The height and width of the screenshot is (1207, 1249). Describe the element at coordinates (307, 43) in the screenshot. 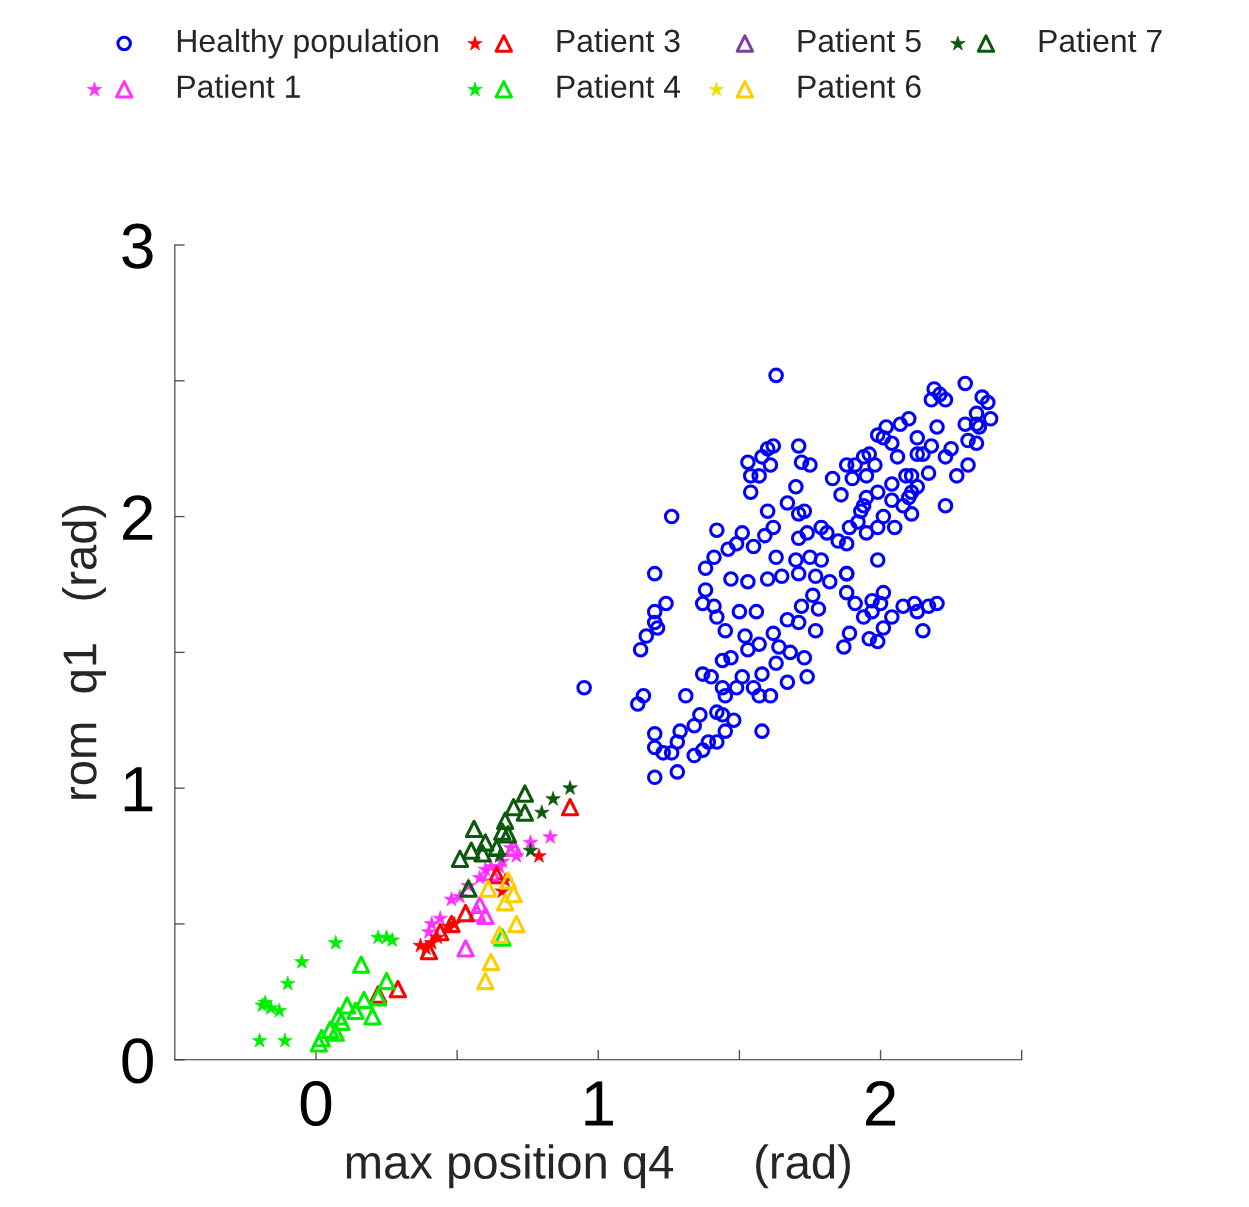

I see `legend-label: Healthy population` at that location.